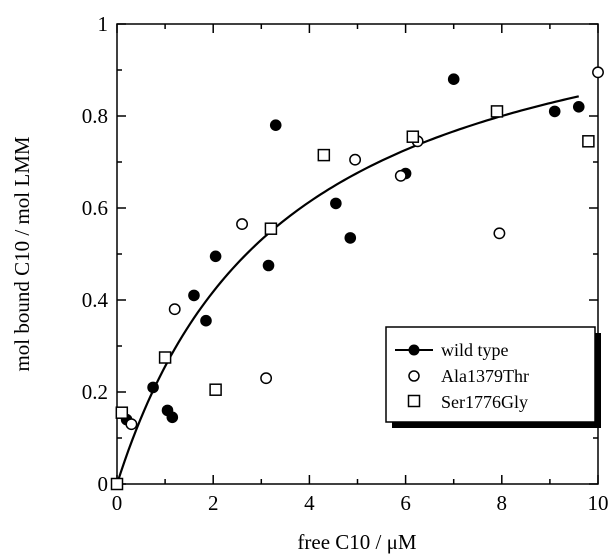 This screenshot has height=559, width=612. Describe the element at coordinates (414, 376) in the screenshot. I see `legend-marker-ala1379thr` at that location.